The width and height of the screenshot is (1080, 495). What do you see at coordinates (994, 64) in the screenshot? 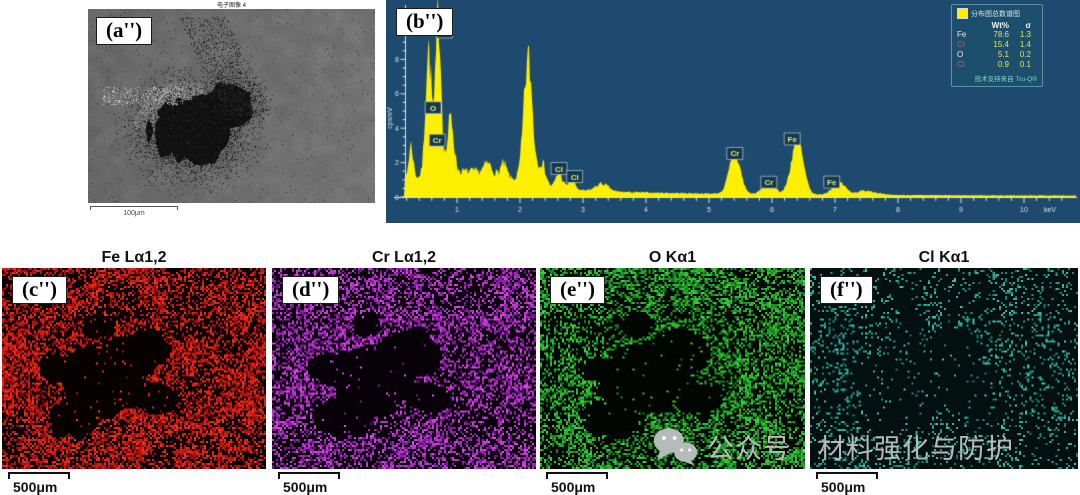
I see `legend-row-cl: Cl 0.9 0.1` at bounding box center [994, 64].